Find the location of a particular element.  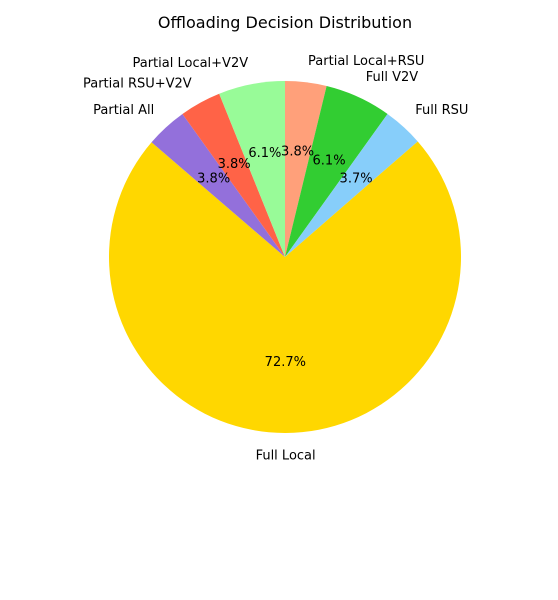

pie-slice-full-rsu is located at coordinates (351, 185).